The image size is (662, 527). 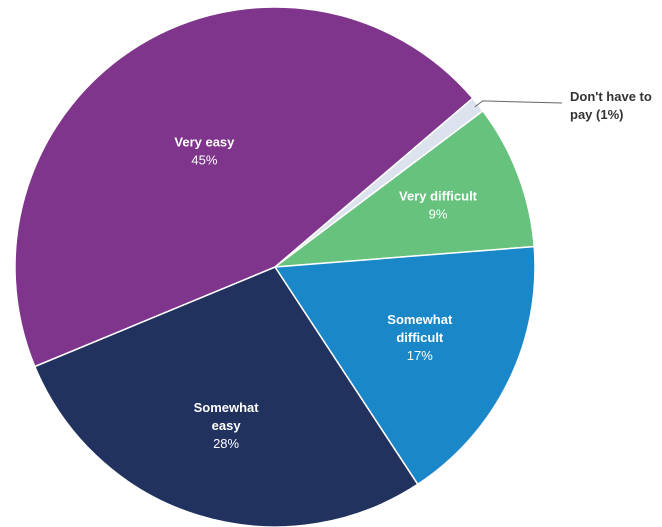 What do you see at coordinates (518, 104) in the screenshot?
I see `leader-line-don-t-have-to-pay` at bounding box center [518, 104].